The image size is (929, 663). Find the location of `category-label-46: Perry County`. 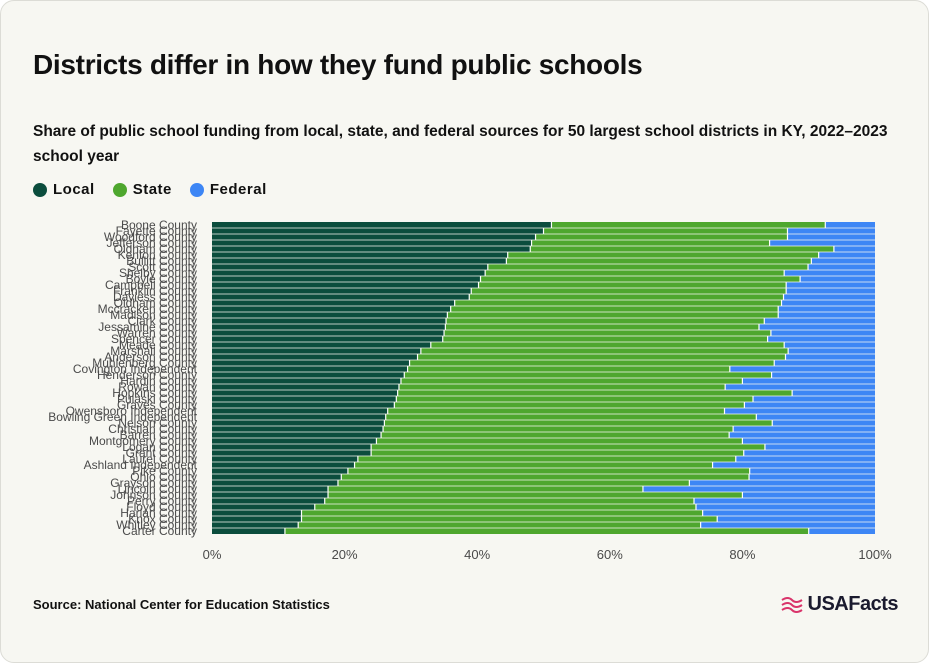

category-label-46: Perry County is located at coordinates (162, 501).